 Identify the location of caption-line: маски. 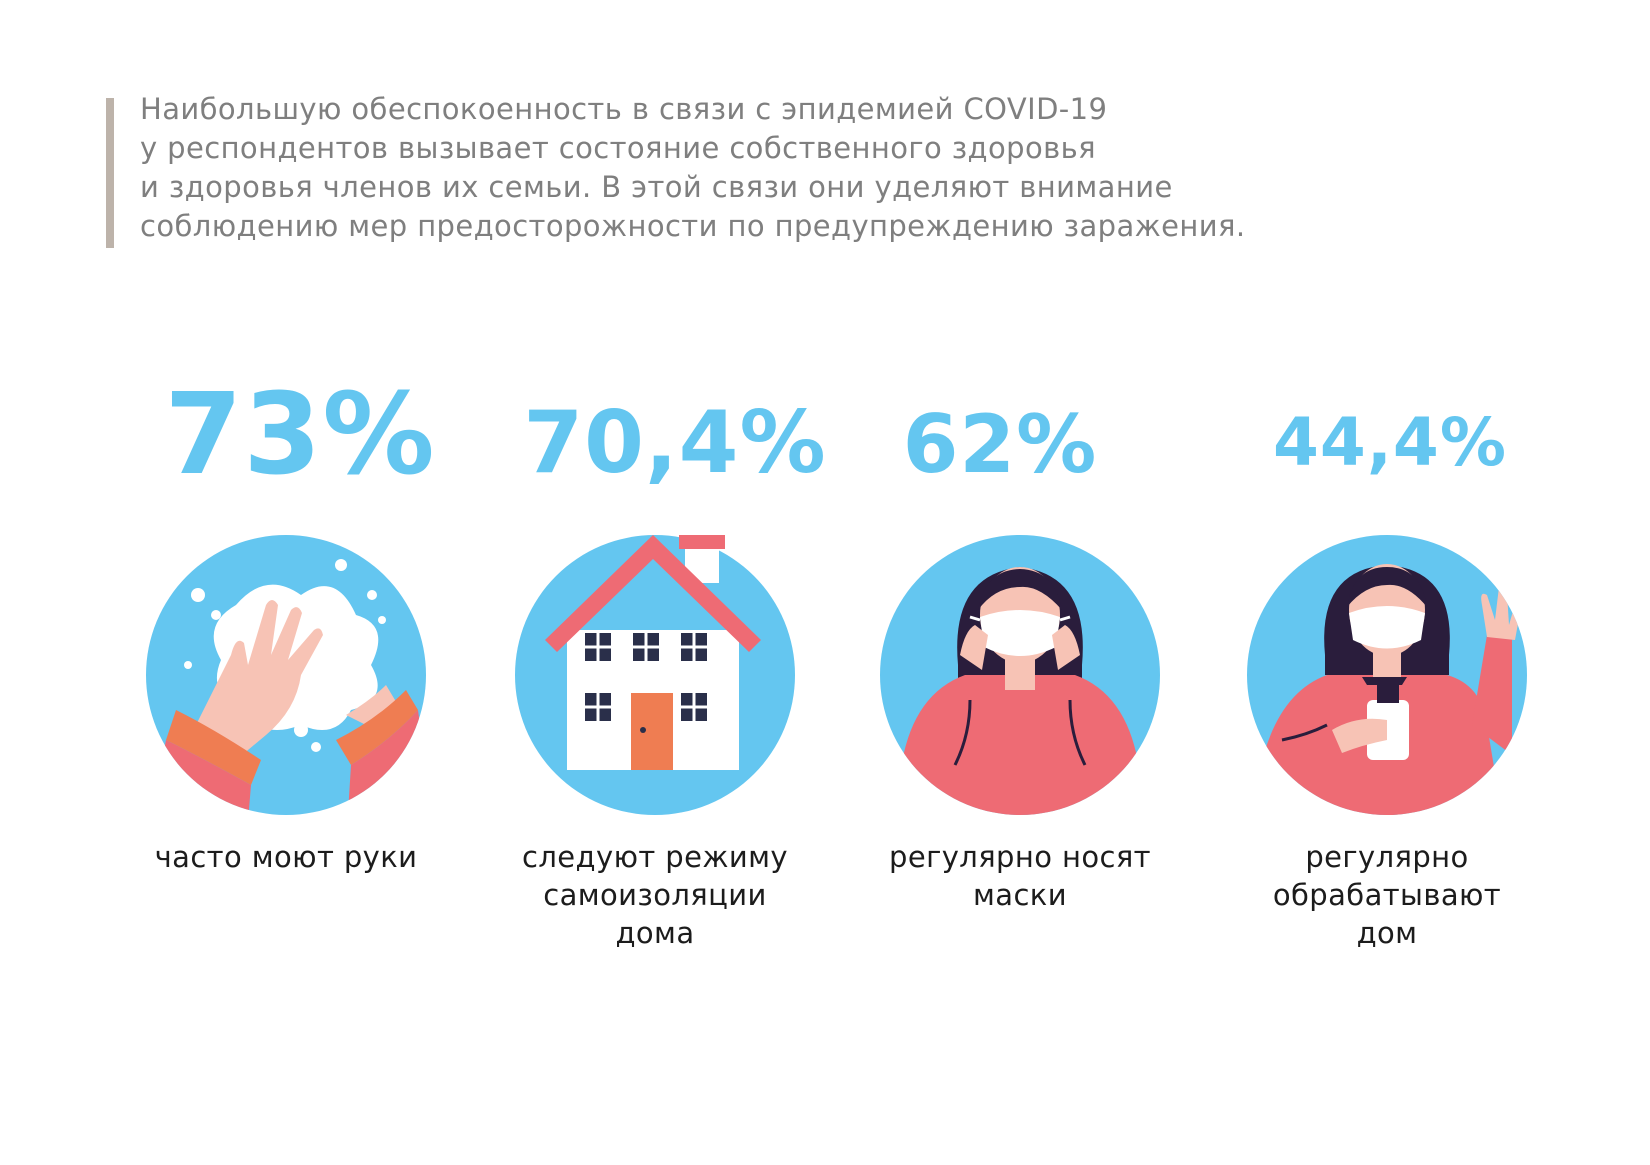
(1020, 895).